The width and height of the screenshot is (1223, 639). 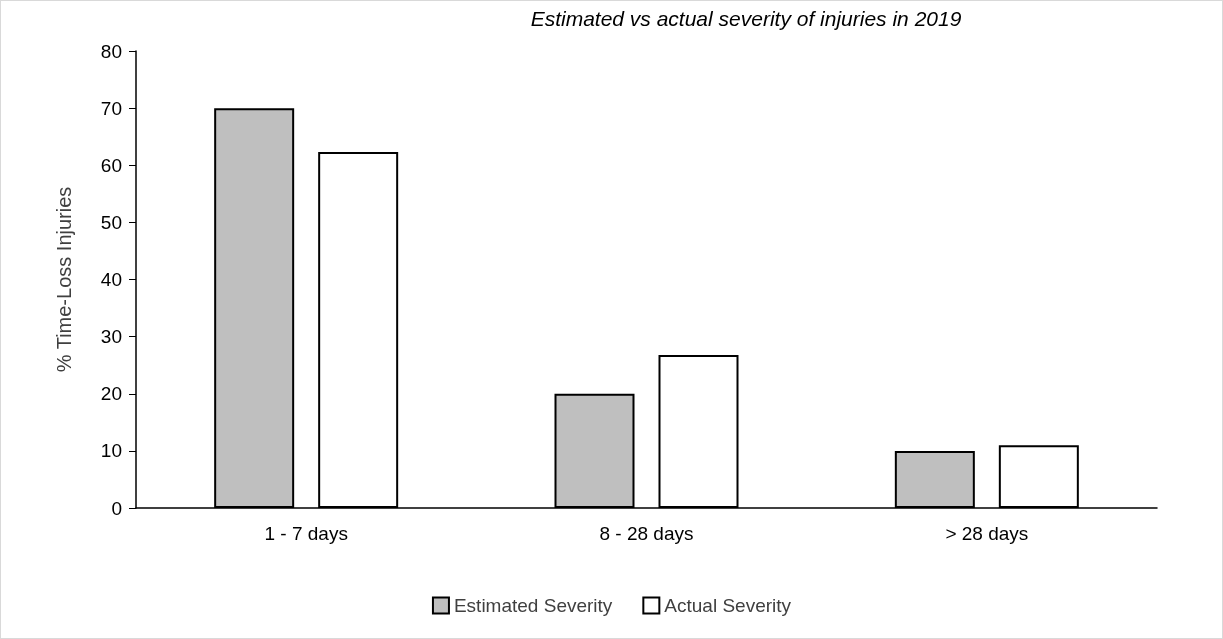 What do you see at coordinates (533, 605) in the screenshot?
I see `legend-label: Estimated Severity` at bounding box center [533, 605].